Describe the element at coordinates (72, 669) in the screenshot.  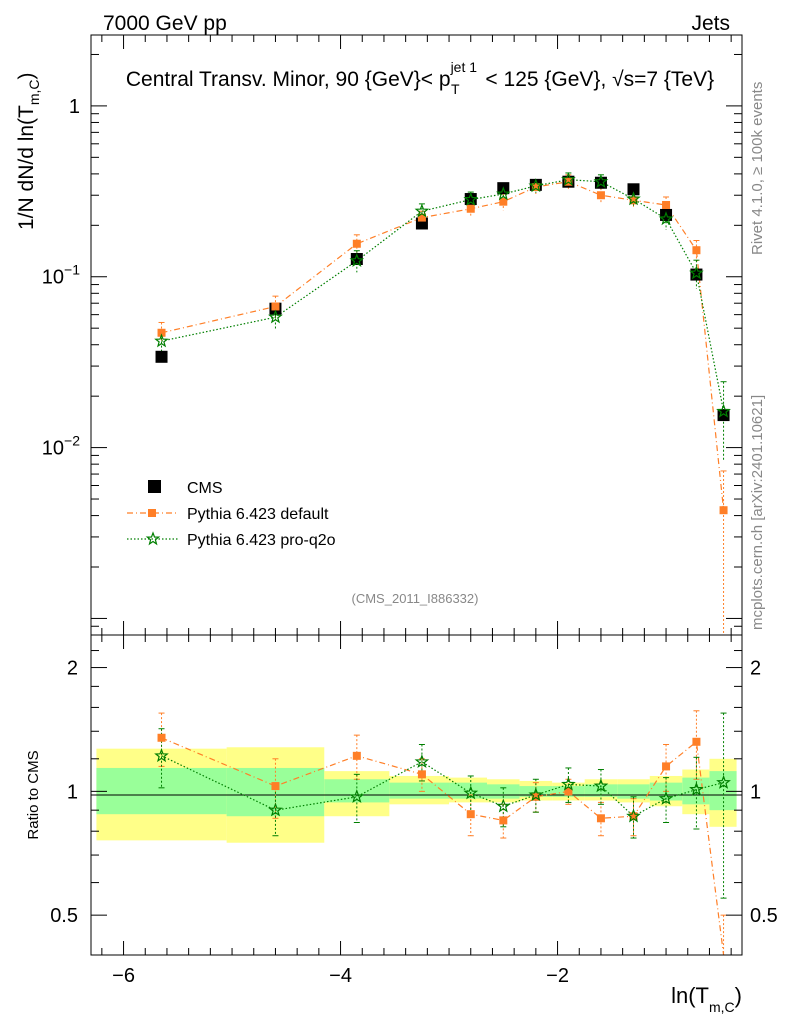
I see `ratio-y-tick-label: 2` at that location.